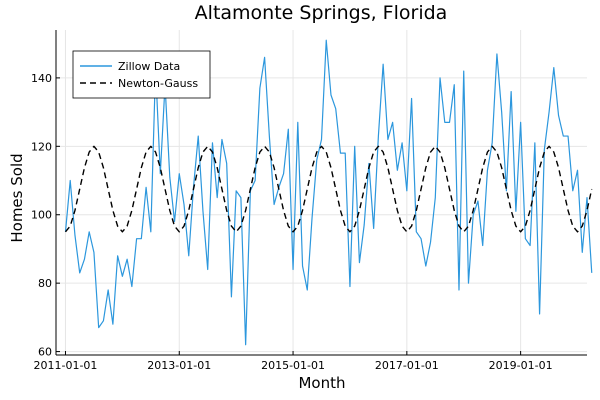 This screenshot has height=400, width=600. What do you see at coordinates (41, 78) in the screenshot?
I see `y-tick-label: 140` at bounding box center [41, 78].